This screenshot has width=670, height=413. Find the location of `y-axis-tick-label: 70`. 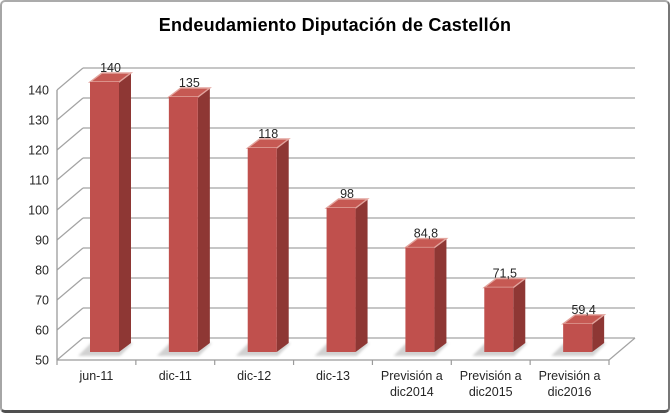

y-axis-tick-label: 70 is located at coordinates (42, 301).